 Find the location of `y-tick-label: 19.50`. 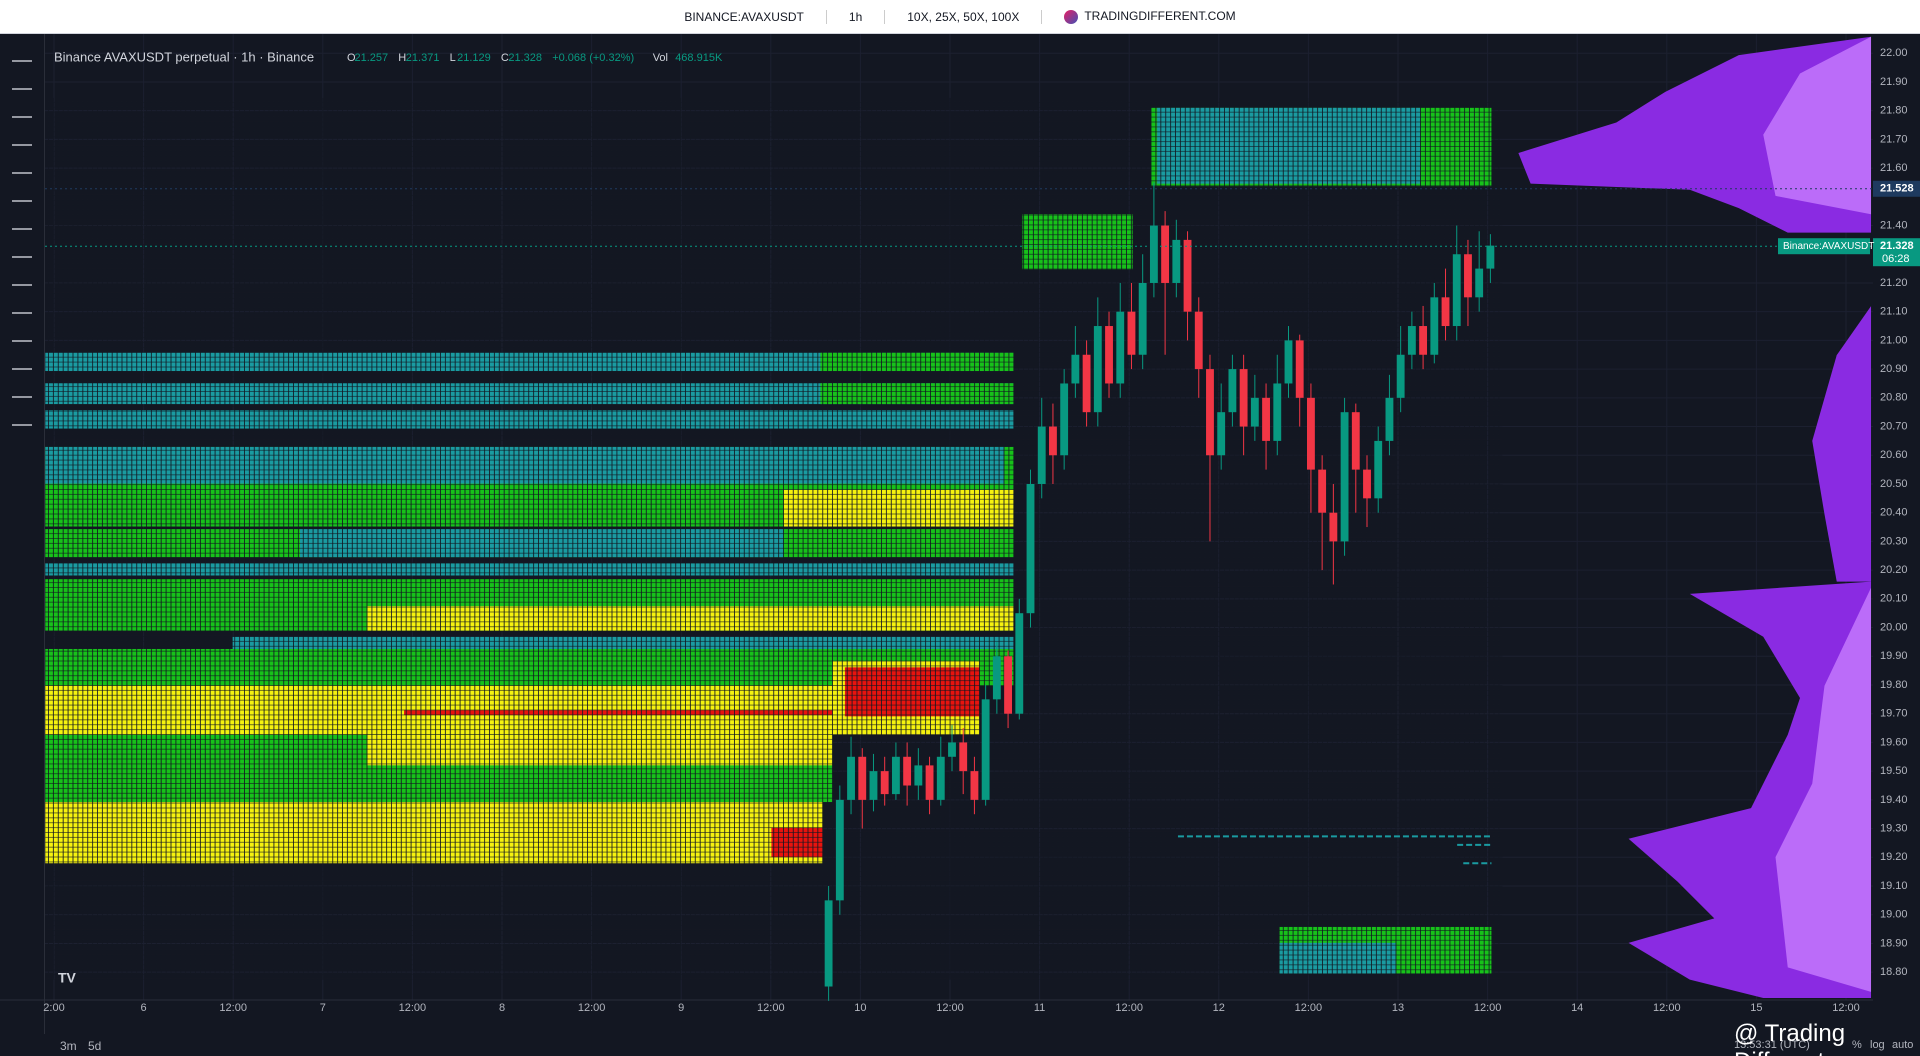

y-tick-label: 19.50 is located at coordinates (1894, 771).